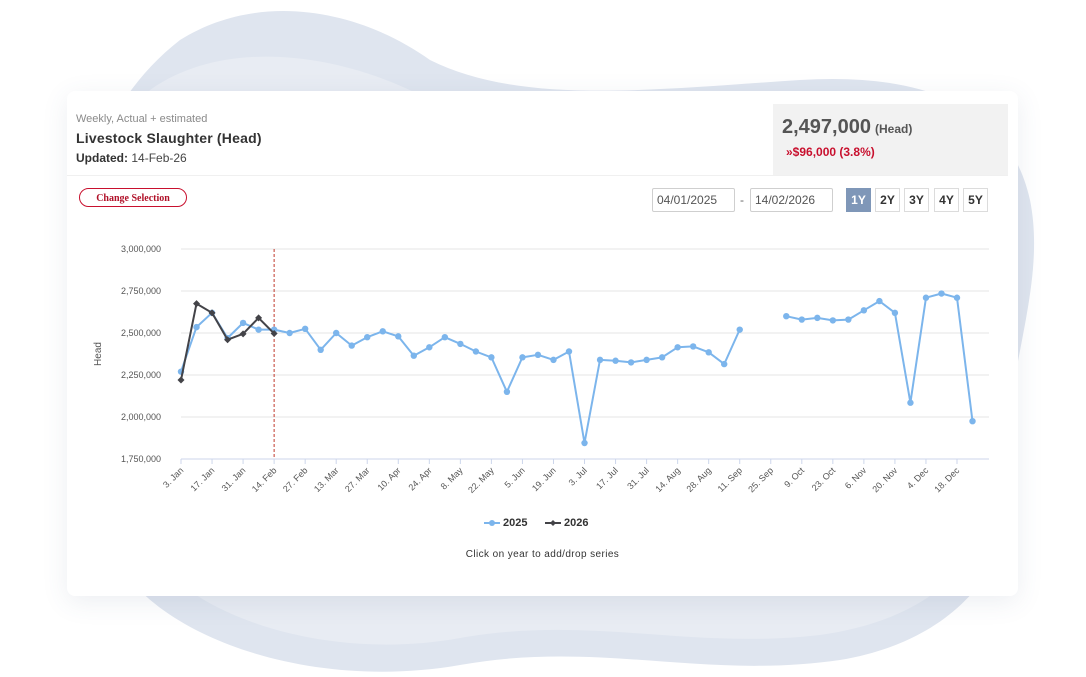 This screenshot has width=1086, height=677. I want to click on x-tick-label: 31. Jul, so click(638, 478).